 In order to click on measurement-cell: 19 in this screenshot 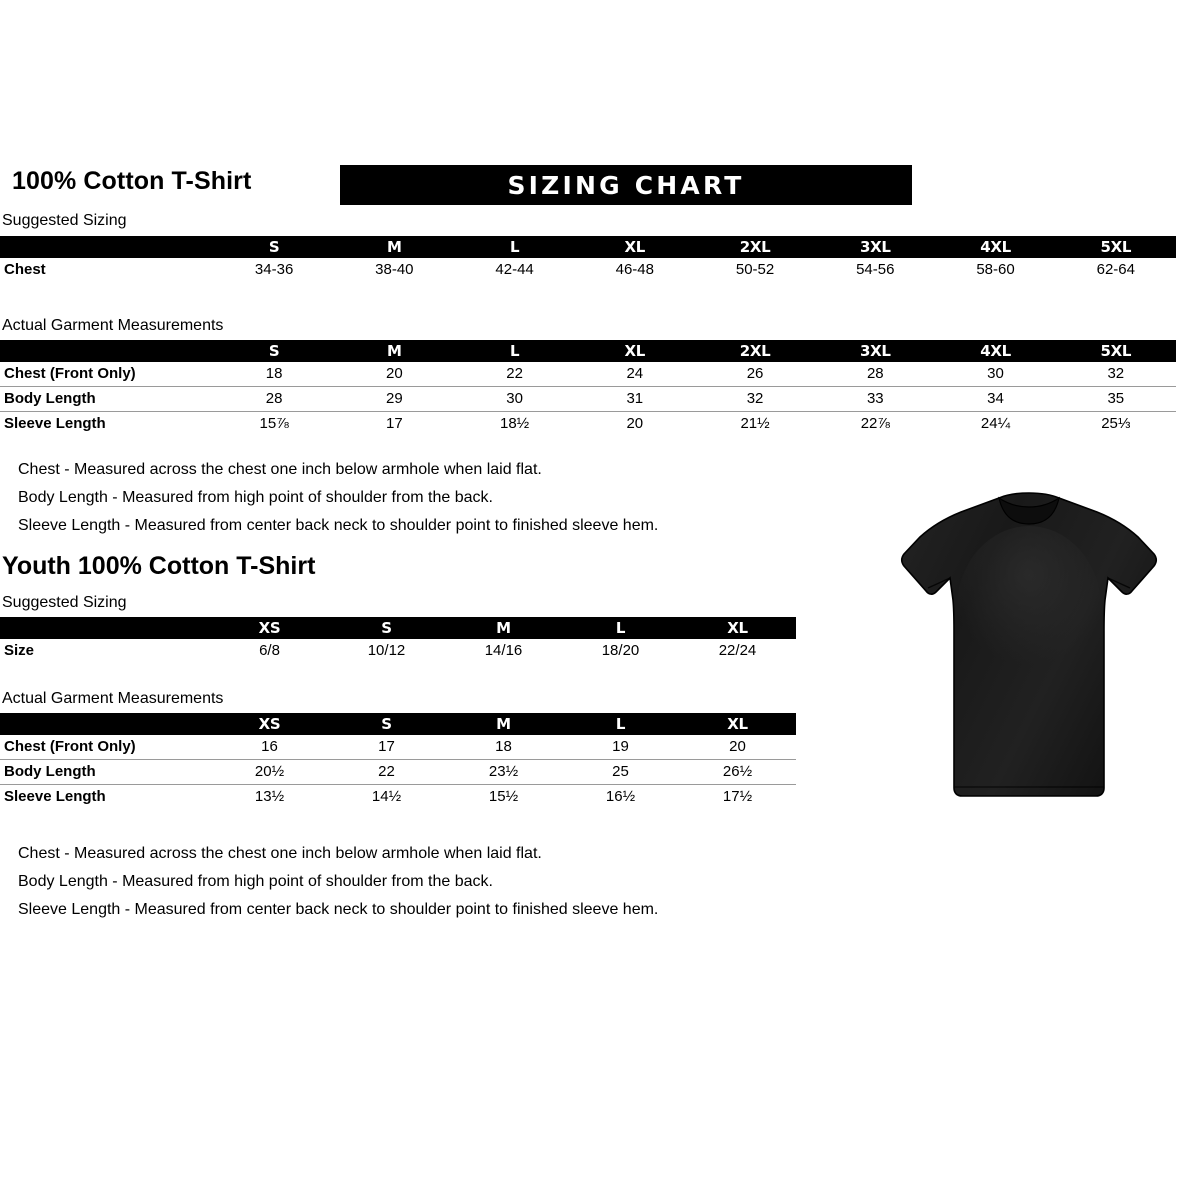, I will do `click(620, 746)`.